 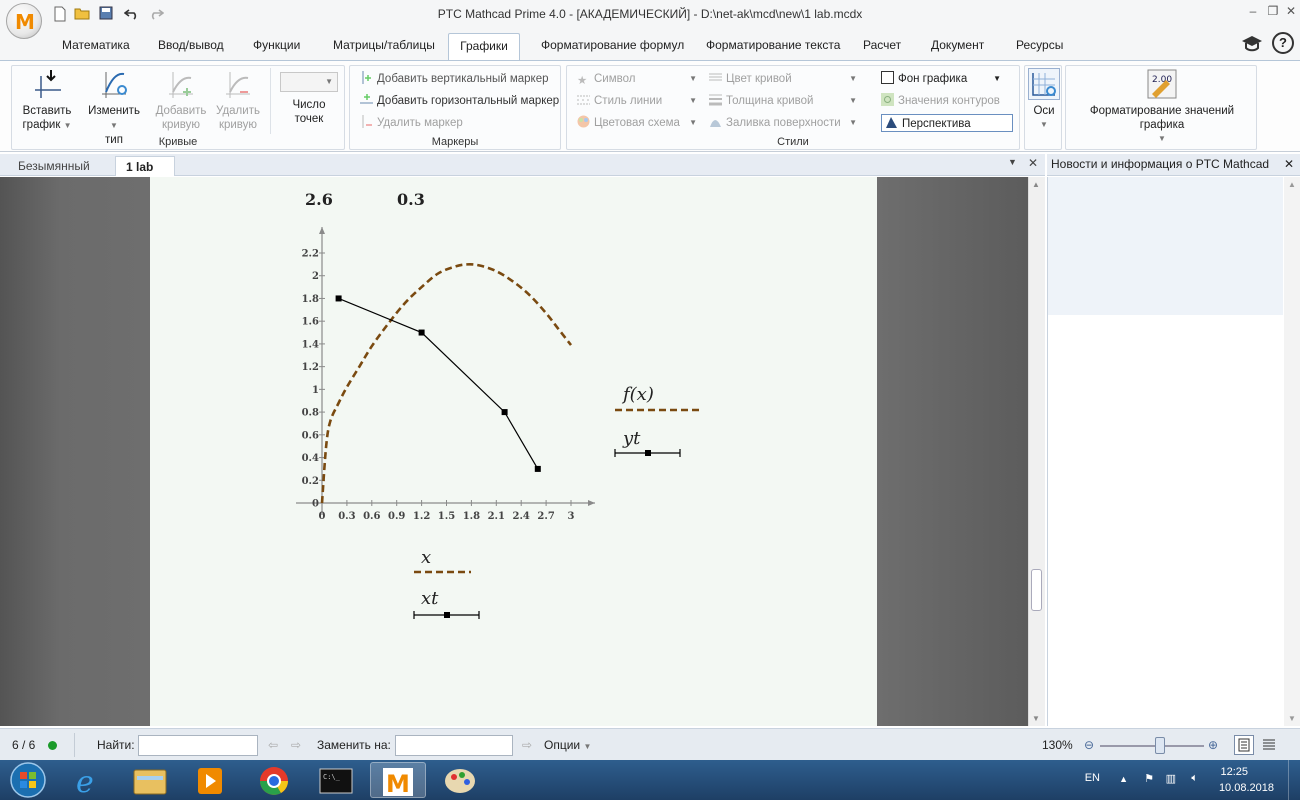 What do you see at coordinates (411, 199) in the screenshot?
I see `result-value-b: 0.3` at bounding box center [411, 199].